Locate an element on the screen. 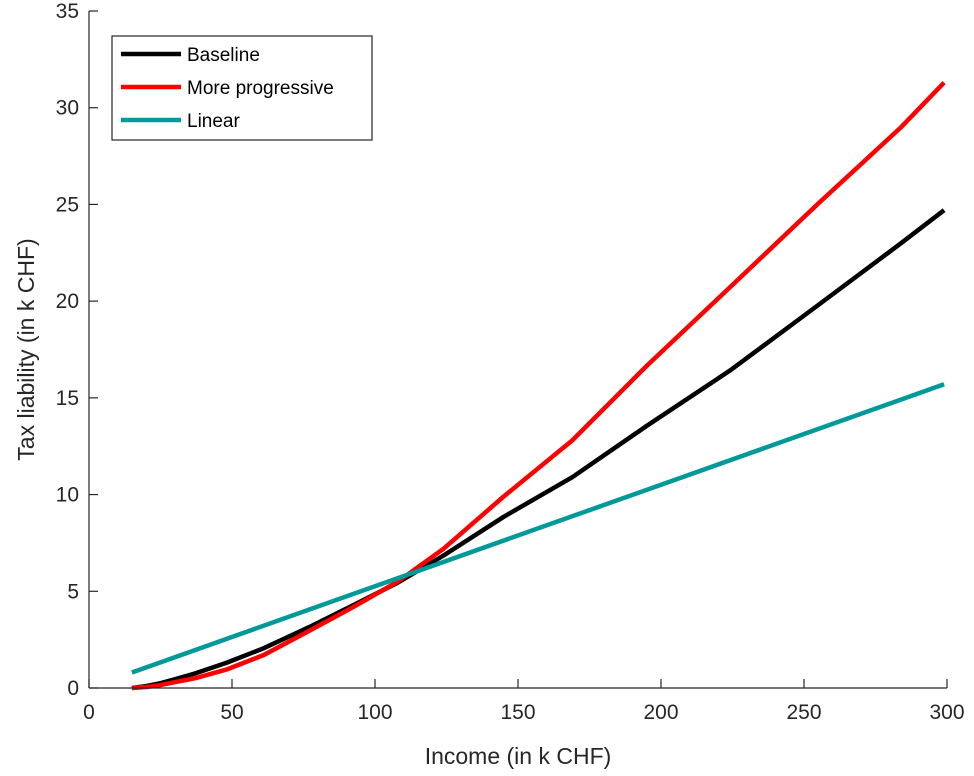 This screenshot has height=776, width=974. y-tick-label: 0 is located at coordinates (73, 688).